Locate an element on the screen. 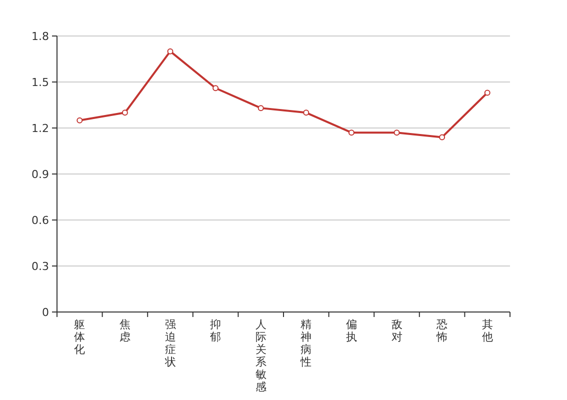 The width and height of the screenshot is (567, 400). y-tick-label: 1.8 is located at coordinates (40, 36).